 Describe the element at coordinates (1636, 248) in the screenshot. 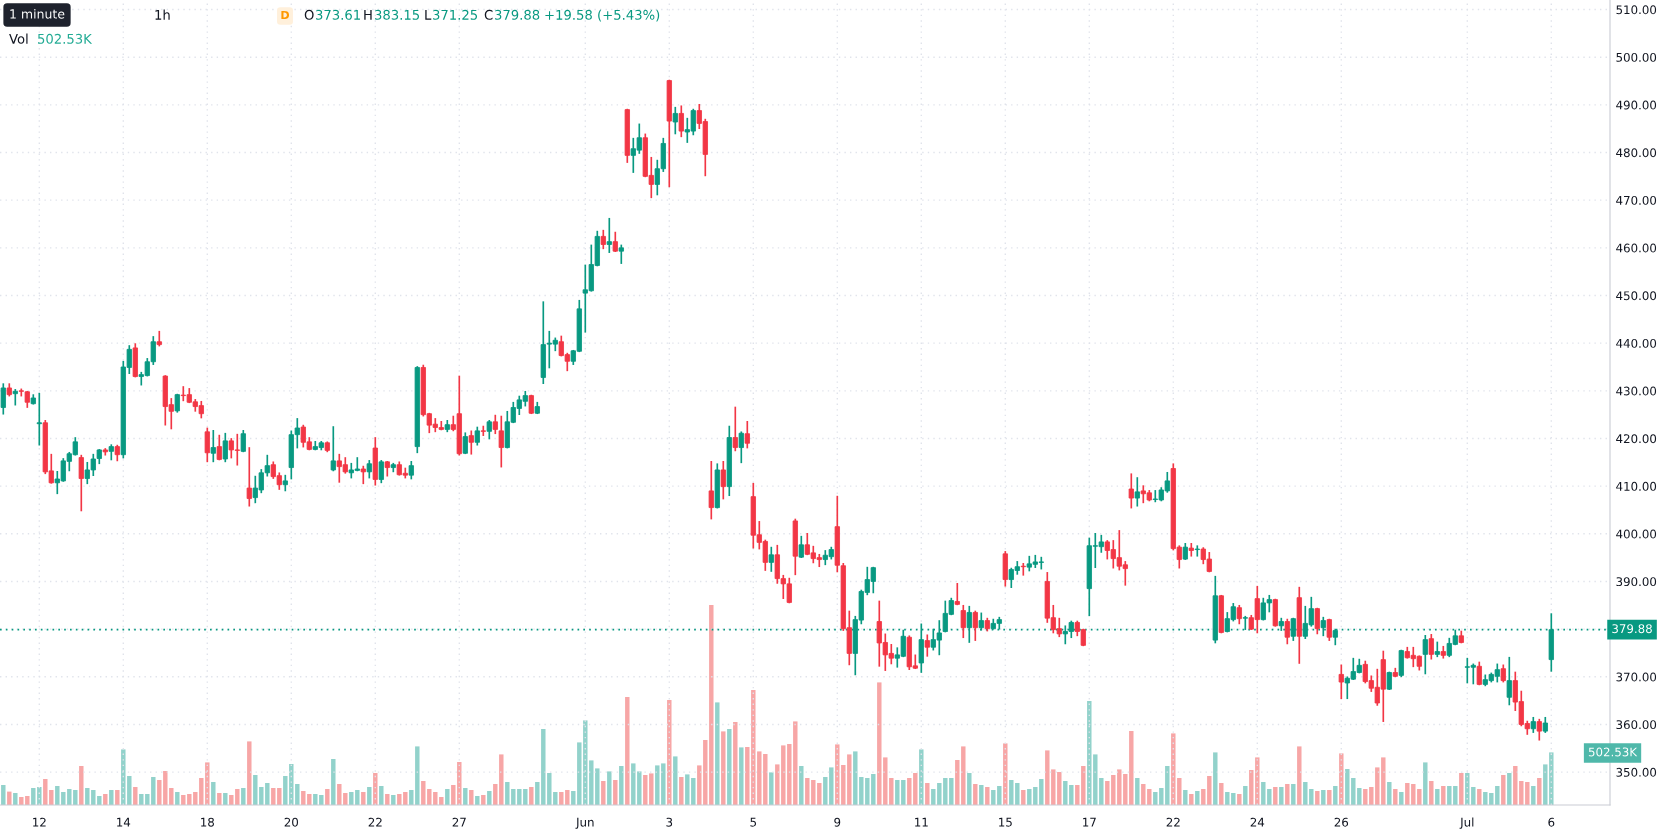

I see `y-tick-label: 460.00` at that location.